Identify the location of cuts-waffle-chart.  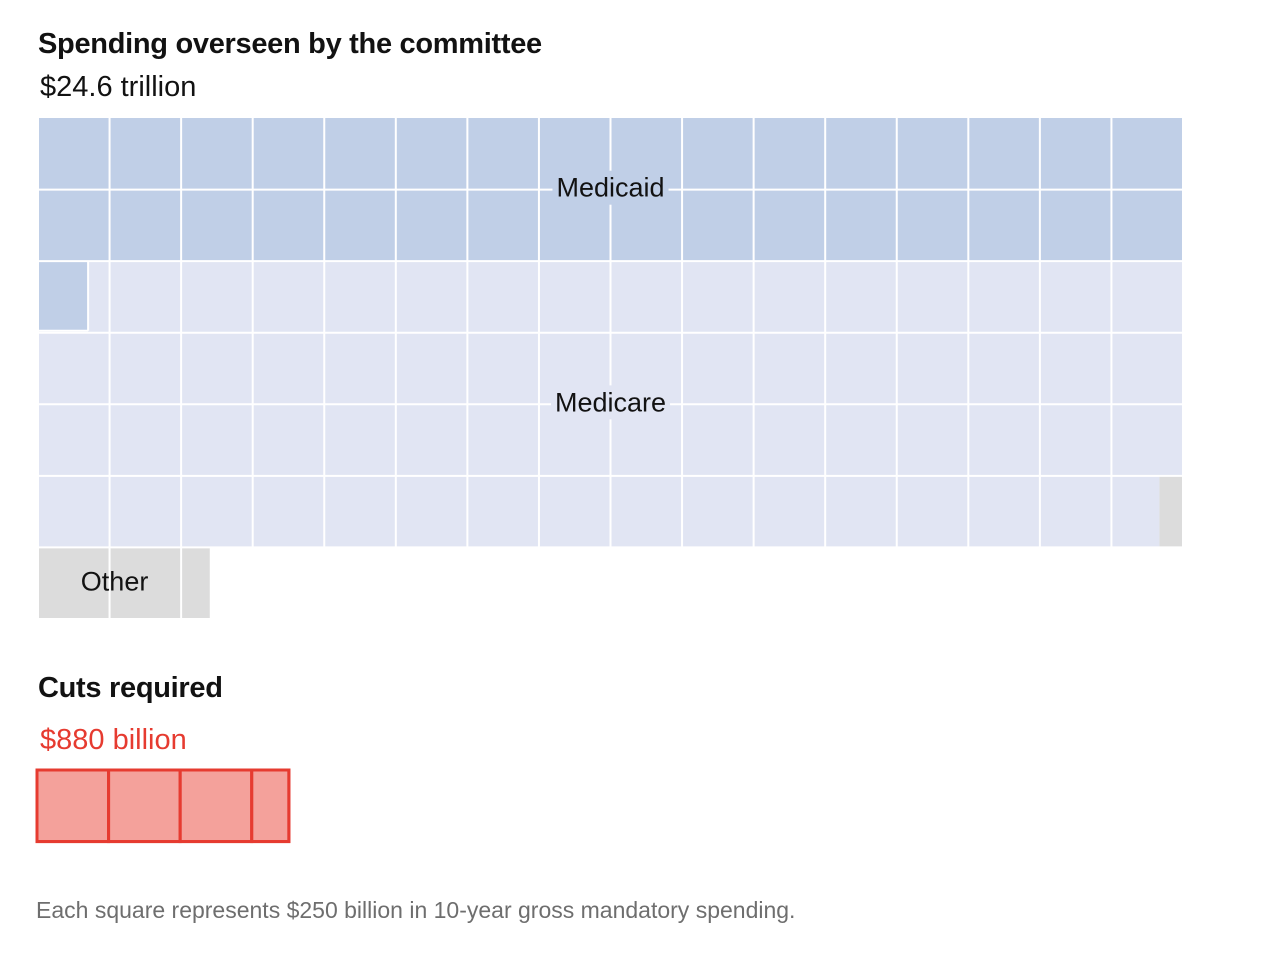
(163, 806).